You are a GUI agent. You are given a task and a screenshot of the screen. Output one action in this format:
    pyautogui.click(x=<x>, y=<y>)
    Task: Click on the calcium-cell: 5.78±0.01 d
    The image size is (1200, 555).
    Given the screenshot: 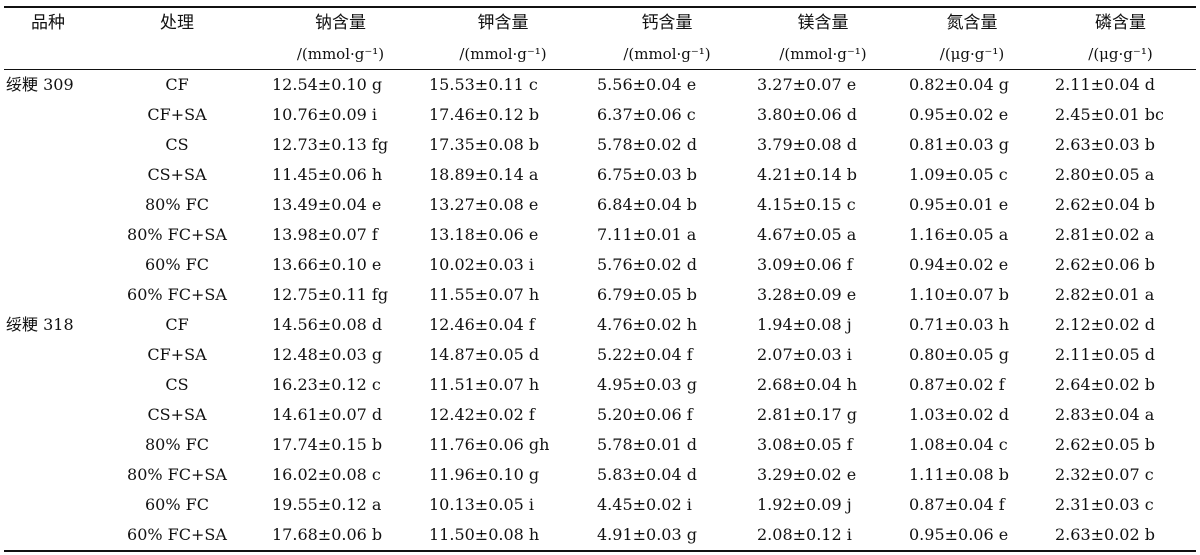 What is the action you would take?
    pyautogui.click(x=647, y=444)
    